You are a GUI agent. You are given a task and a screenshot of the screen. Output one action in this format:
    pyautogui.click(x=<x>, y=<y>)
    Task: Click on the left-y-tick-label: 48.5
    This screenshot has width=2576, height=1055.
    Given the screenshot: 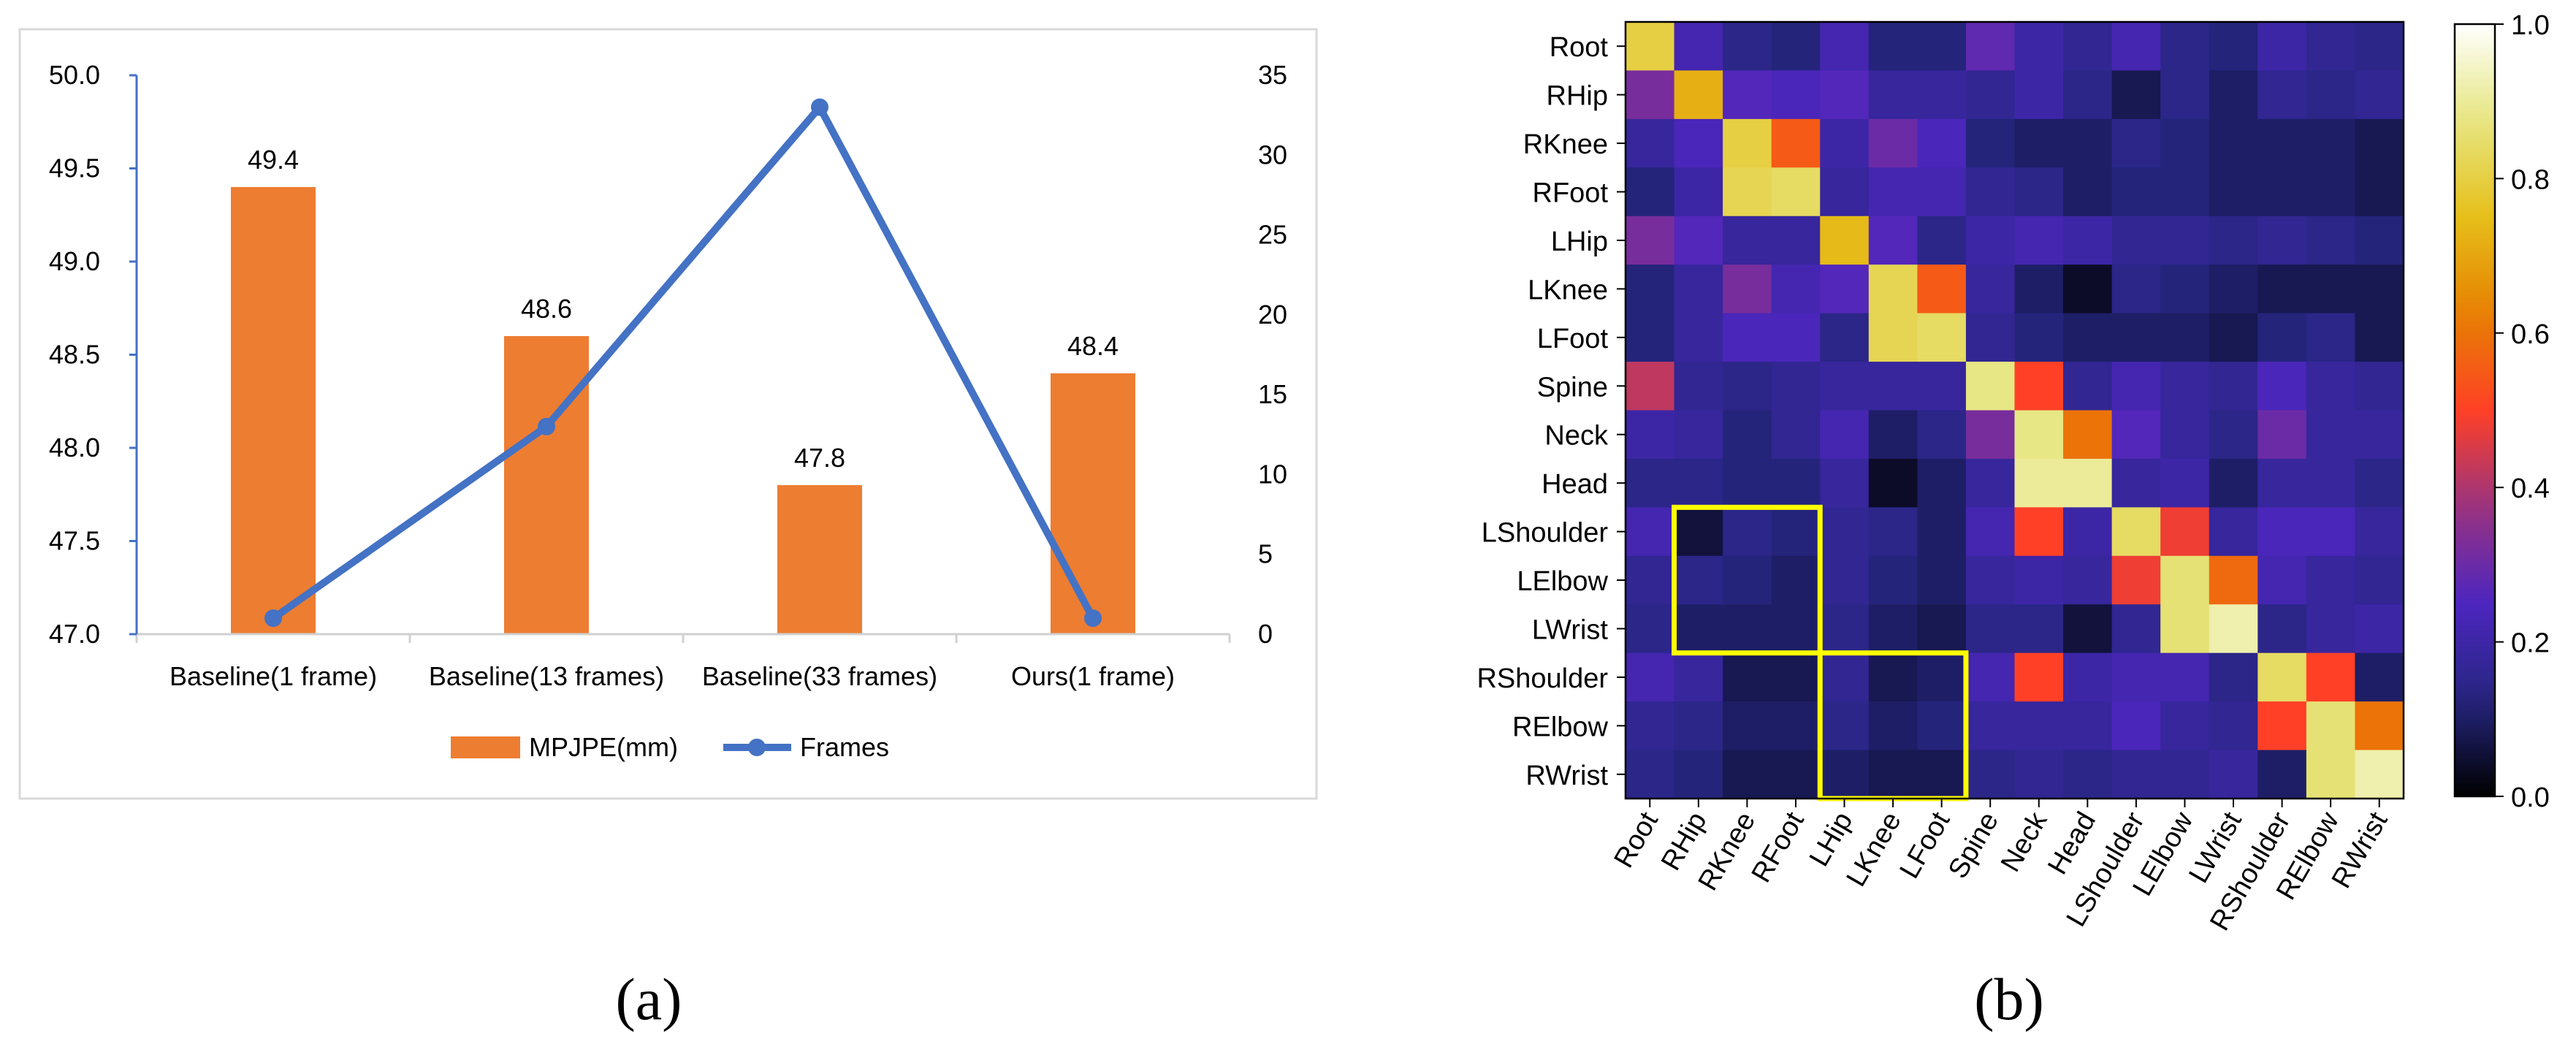 What is the action you would take?
    pyautogui.click(x=75, y=355)
    